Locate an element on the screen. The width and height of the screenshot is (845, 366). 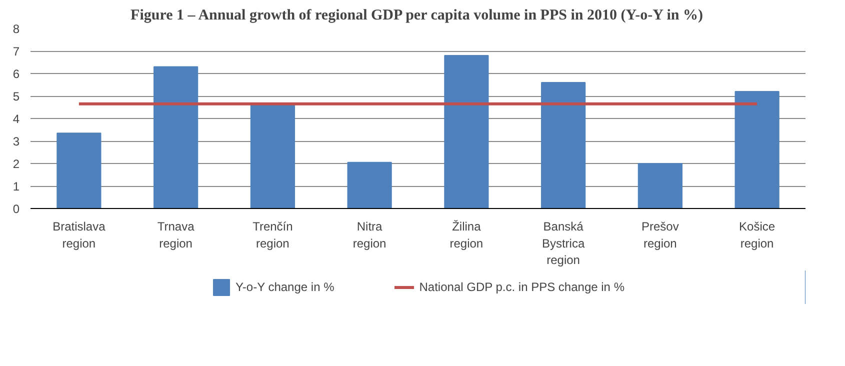
x-tick-label: Košice region is located at coordinates (757, 235).